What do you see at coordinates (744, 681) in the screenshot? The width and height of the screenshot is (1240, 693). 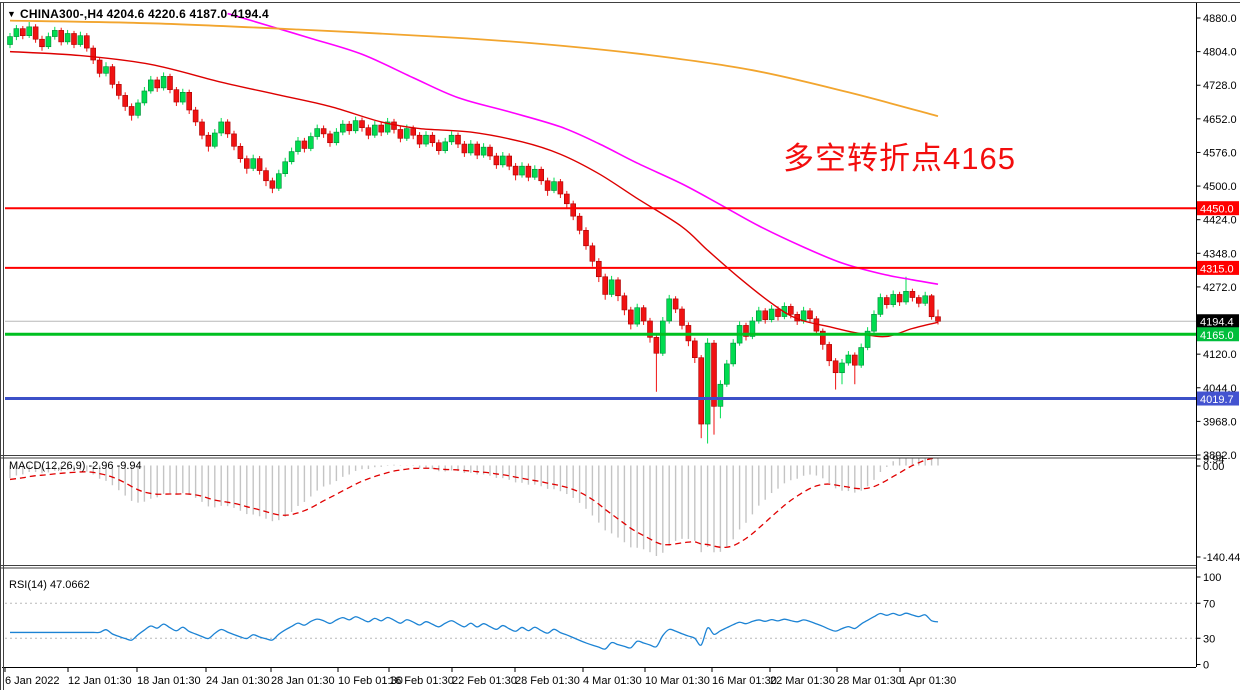 I see `time-tick-label: 16 Mar 01:30` at bounding box center [744, 681].